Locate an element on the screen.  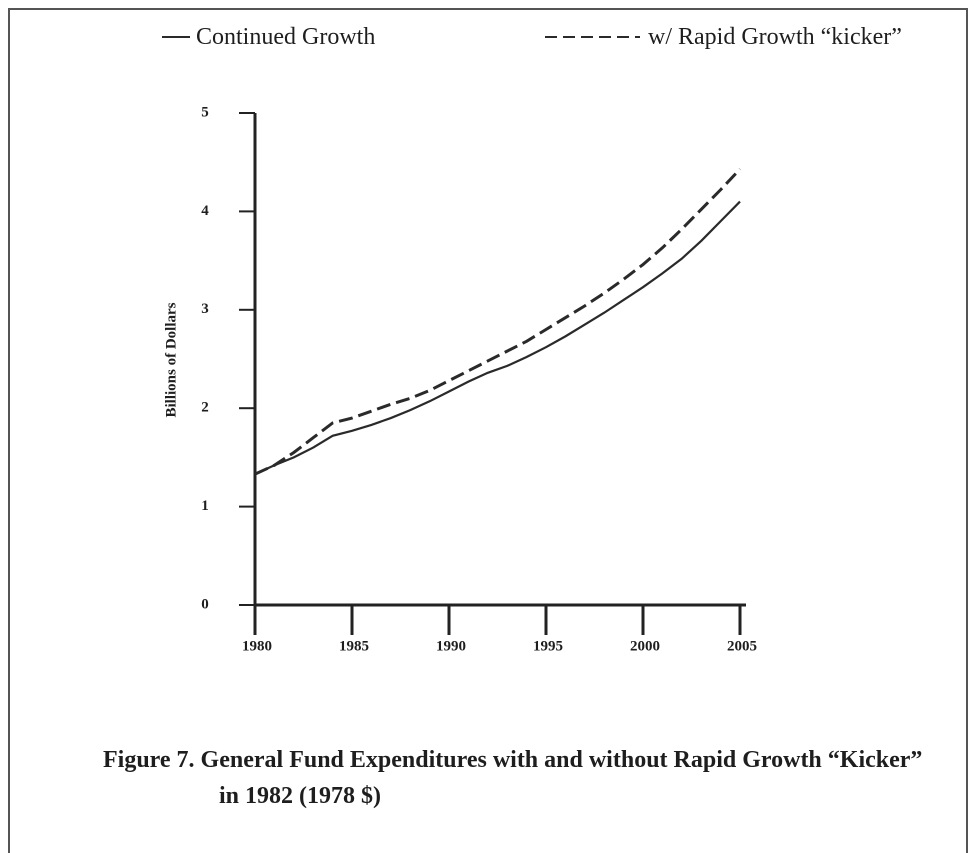
y-tick-label: 1 is located at coordinates (205, 506).